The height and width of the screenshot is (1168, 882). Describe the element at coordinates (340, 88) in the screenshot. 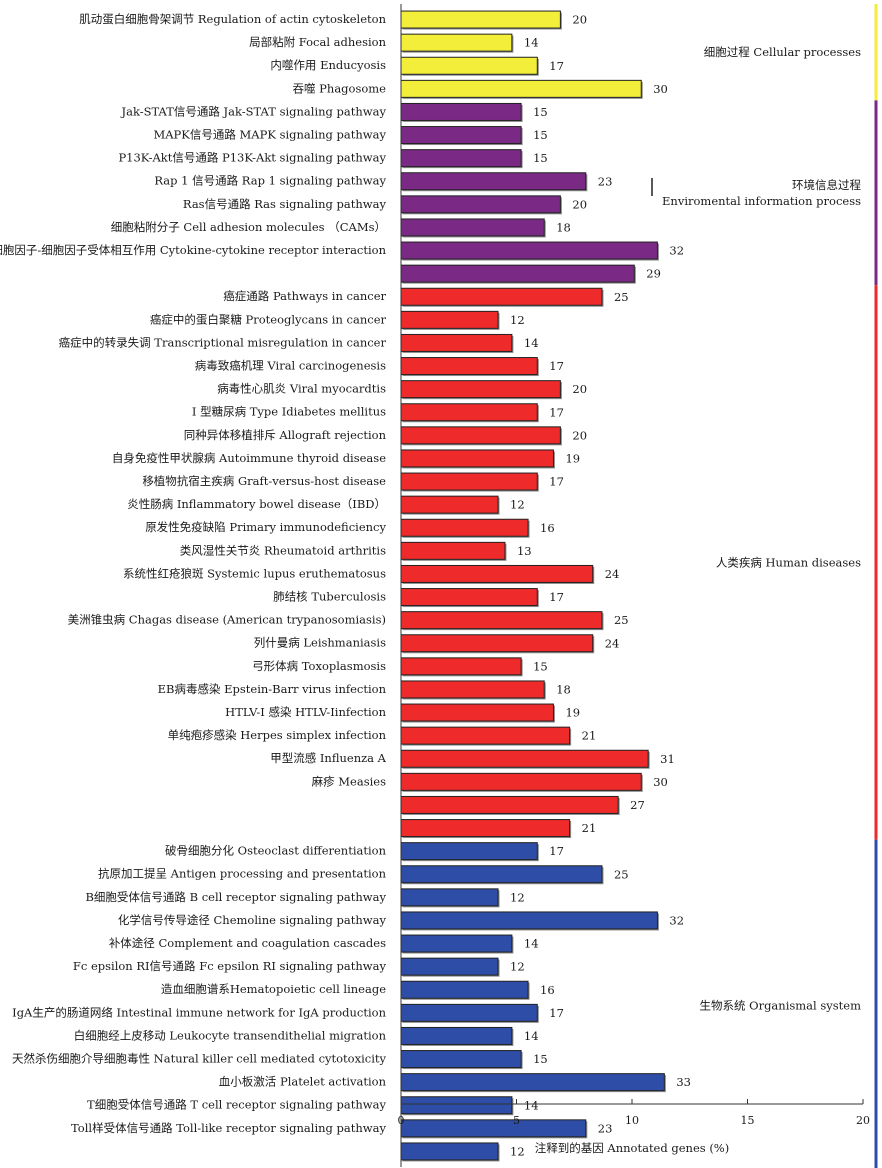

I see `category-label: 吞噬 Phagosome` at that location.